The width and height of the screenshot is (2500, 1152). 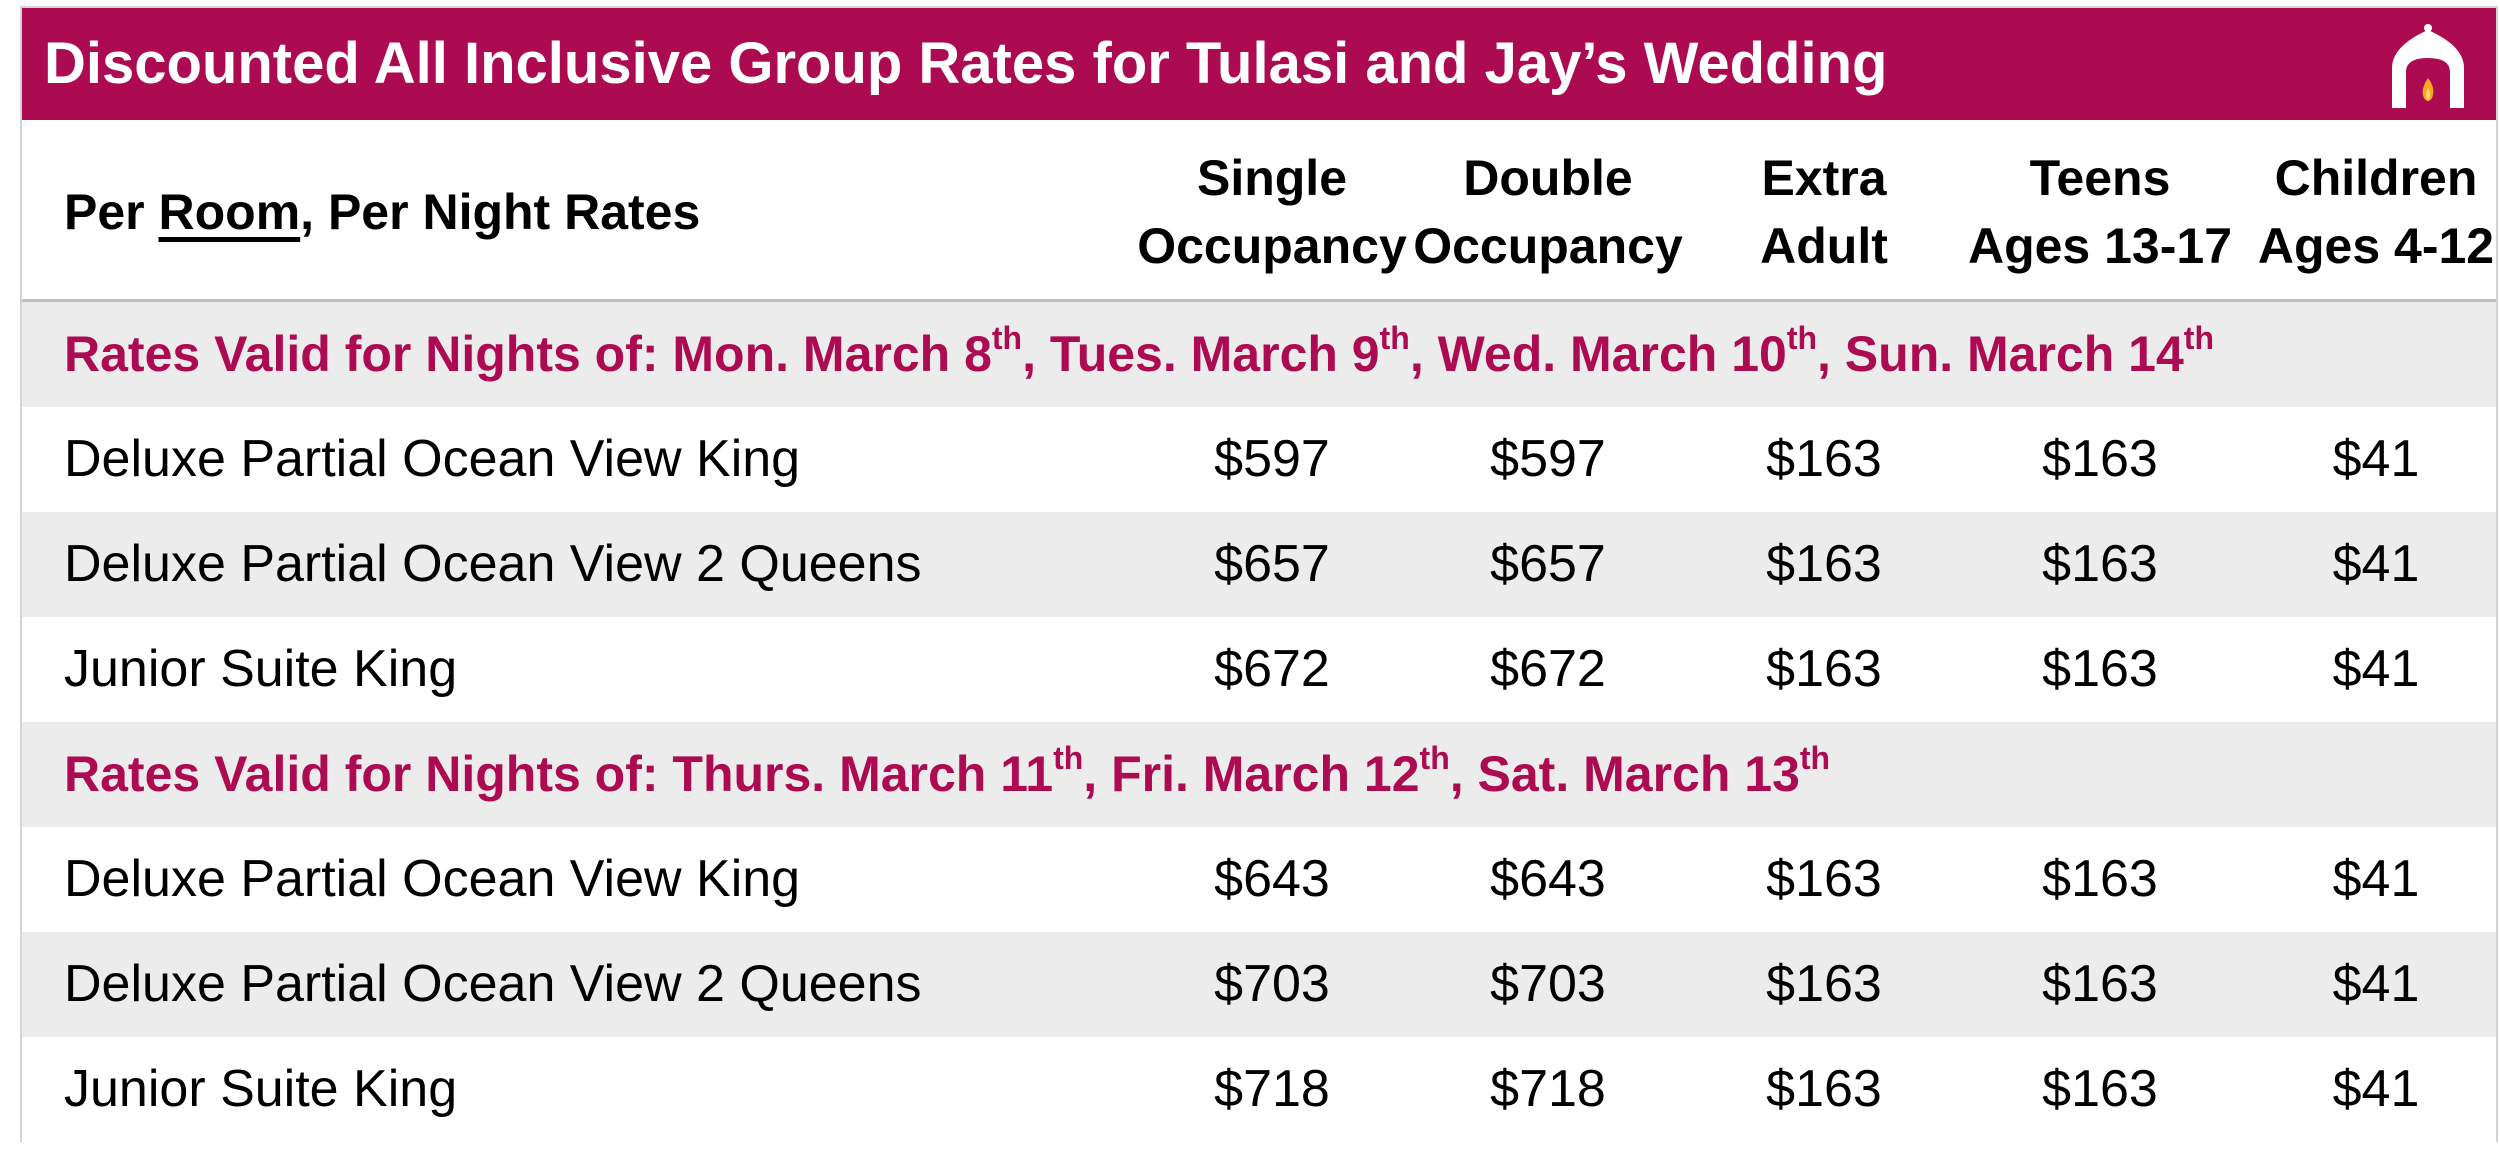 I want to click on table-row: Junior Suite King $718 $718 $163 $163 $41, so click(x=1259, y=1089).